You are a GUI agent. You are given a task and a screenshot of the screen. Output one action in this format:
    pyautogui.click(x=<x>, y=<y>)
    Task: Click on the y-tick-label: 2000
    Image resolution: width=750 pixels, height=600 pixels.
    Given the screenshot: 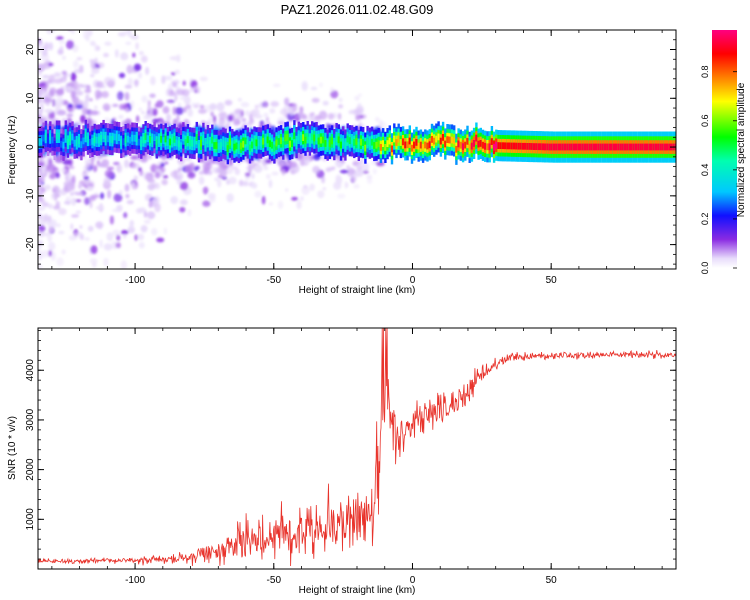 What is the action you would take?
    pyautogui.click(x=30, y=469)
    